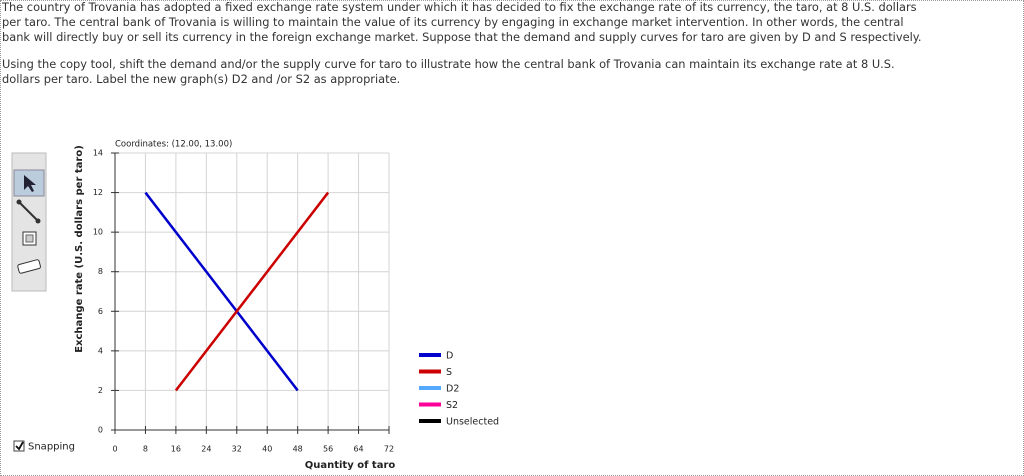 Image resolution: width=1024 pixels, height=476 pixels. I want to click on y-axis-label: Exchange rate (U.S. dollars per taro), so click(79, 249).